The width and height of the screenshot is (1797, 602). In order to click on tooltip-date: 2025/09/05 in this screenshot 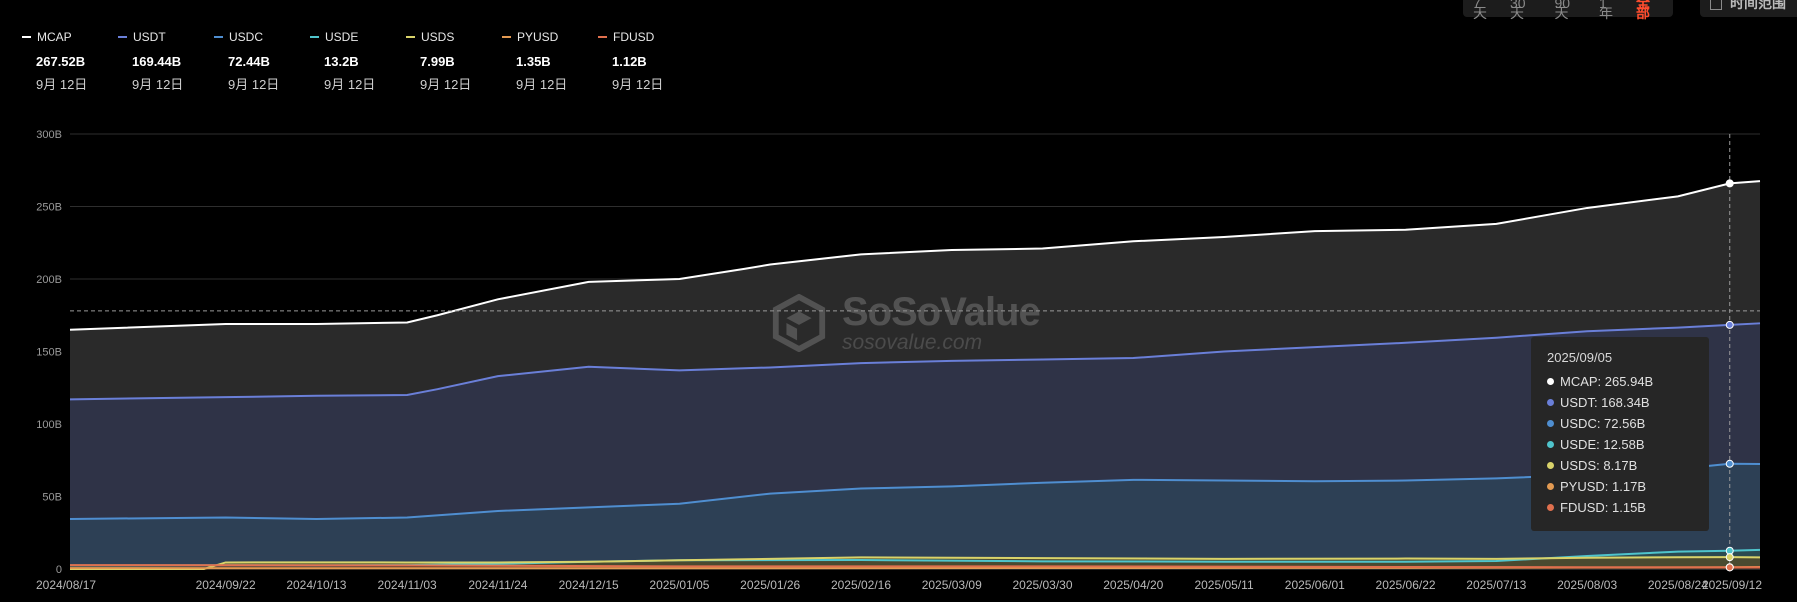, I will do `click(1580, 357)`.